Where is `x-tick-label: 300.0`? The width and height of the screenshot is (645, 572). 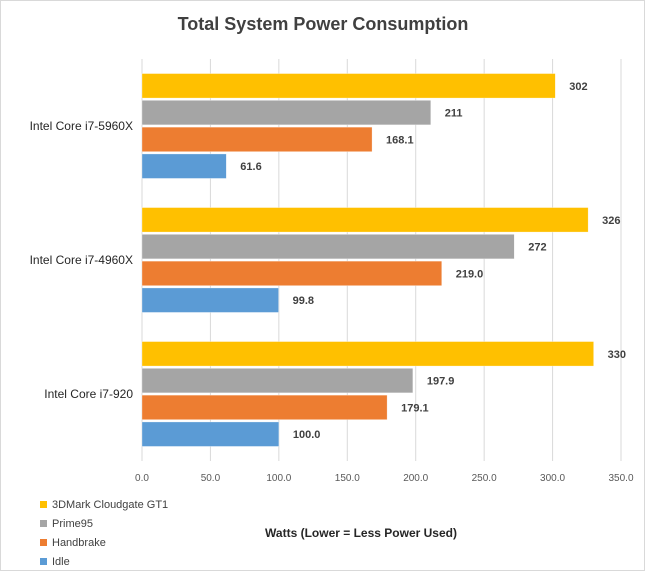 x-tick-label: 300.0 is located at coordinates (552, 478).